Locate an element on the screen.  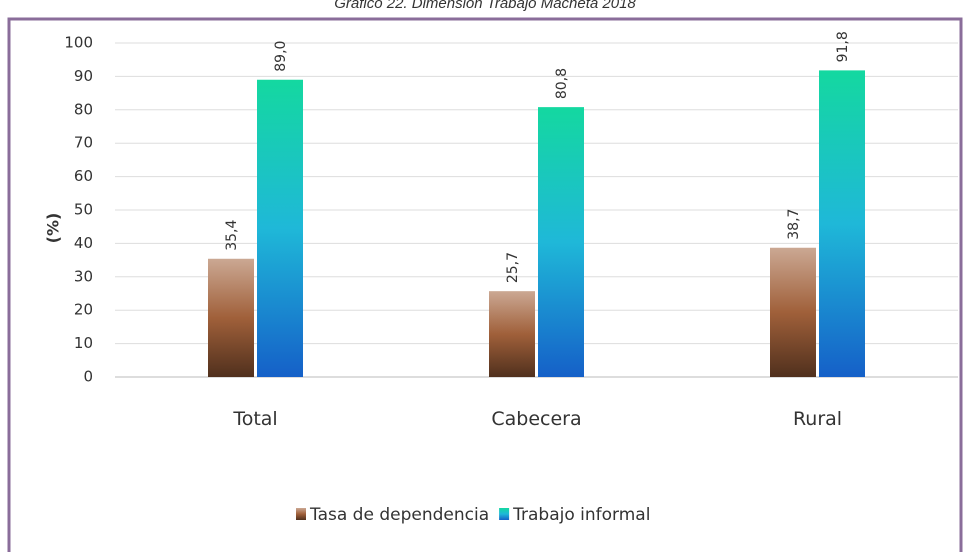
y-tick-label: 10 is located at coordinates (83, 343).